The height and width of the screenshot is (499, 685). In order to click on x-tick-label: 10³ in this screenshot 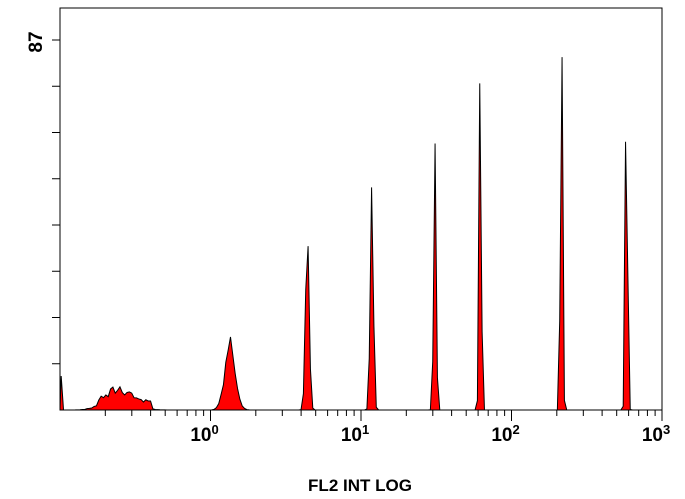, I will do `click(656, 434)`.